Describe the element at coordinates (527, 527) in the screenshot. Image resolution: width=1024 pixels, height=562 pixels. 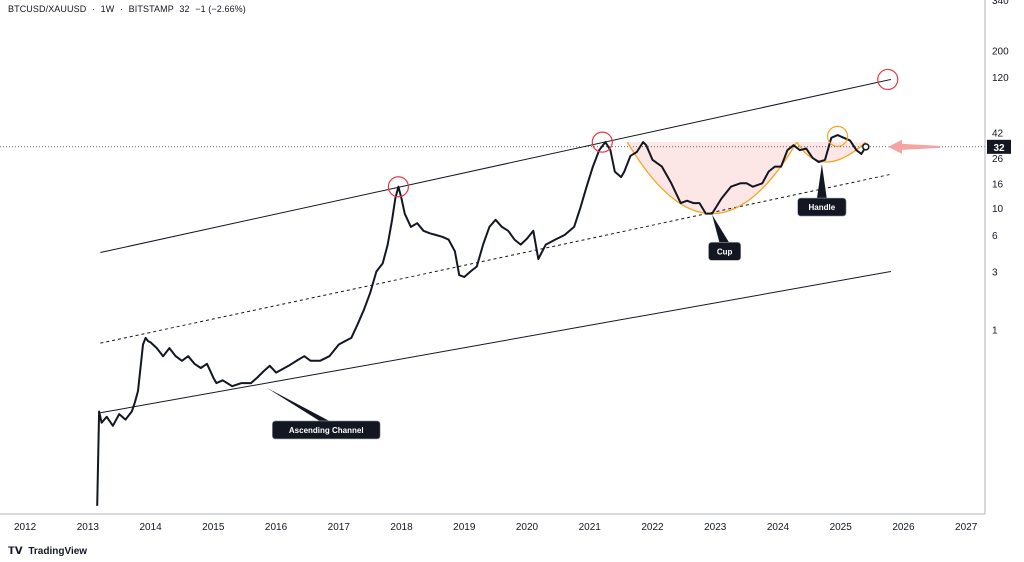
I see `x-tick-label: 2020` at that location.